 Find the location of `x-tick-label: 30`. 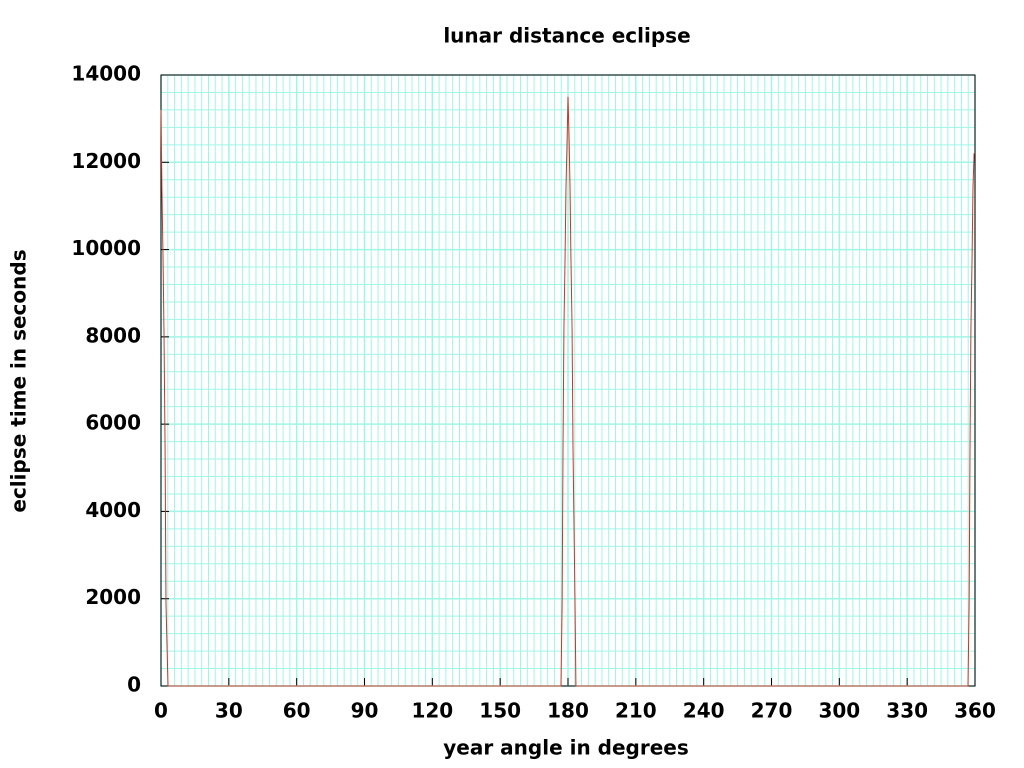

x-tick-label: 30 is located at coordinates (229, 711).